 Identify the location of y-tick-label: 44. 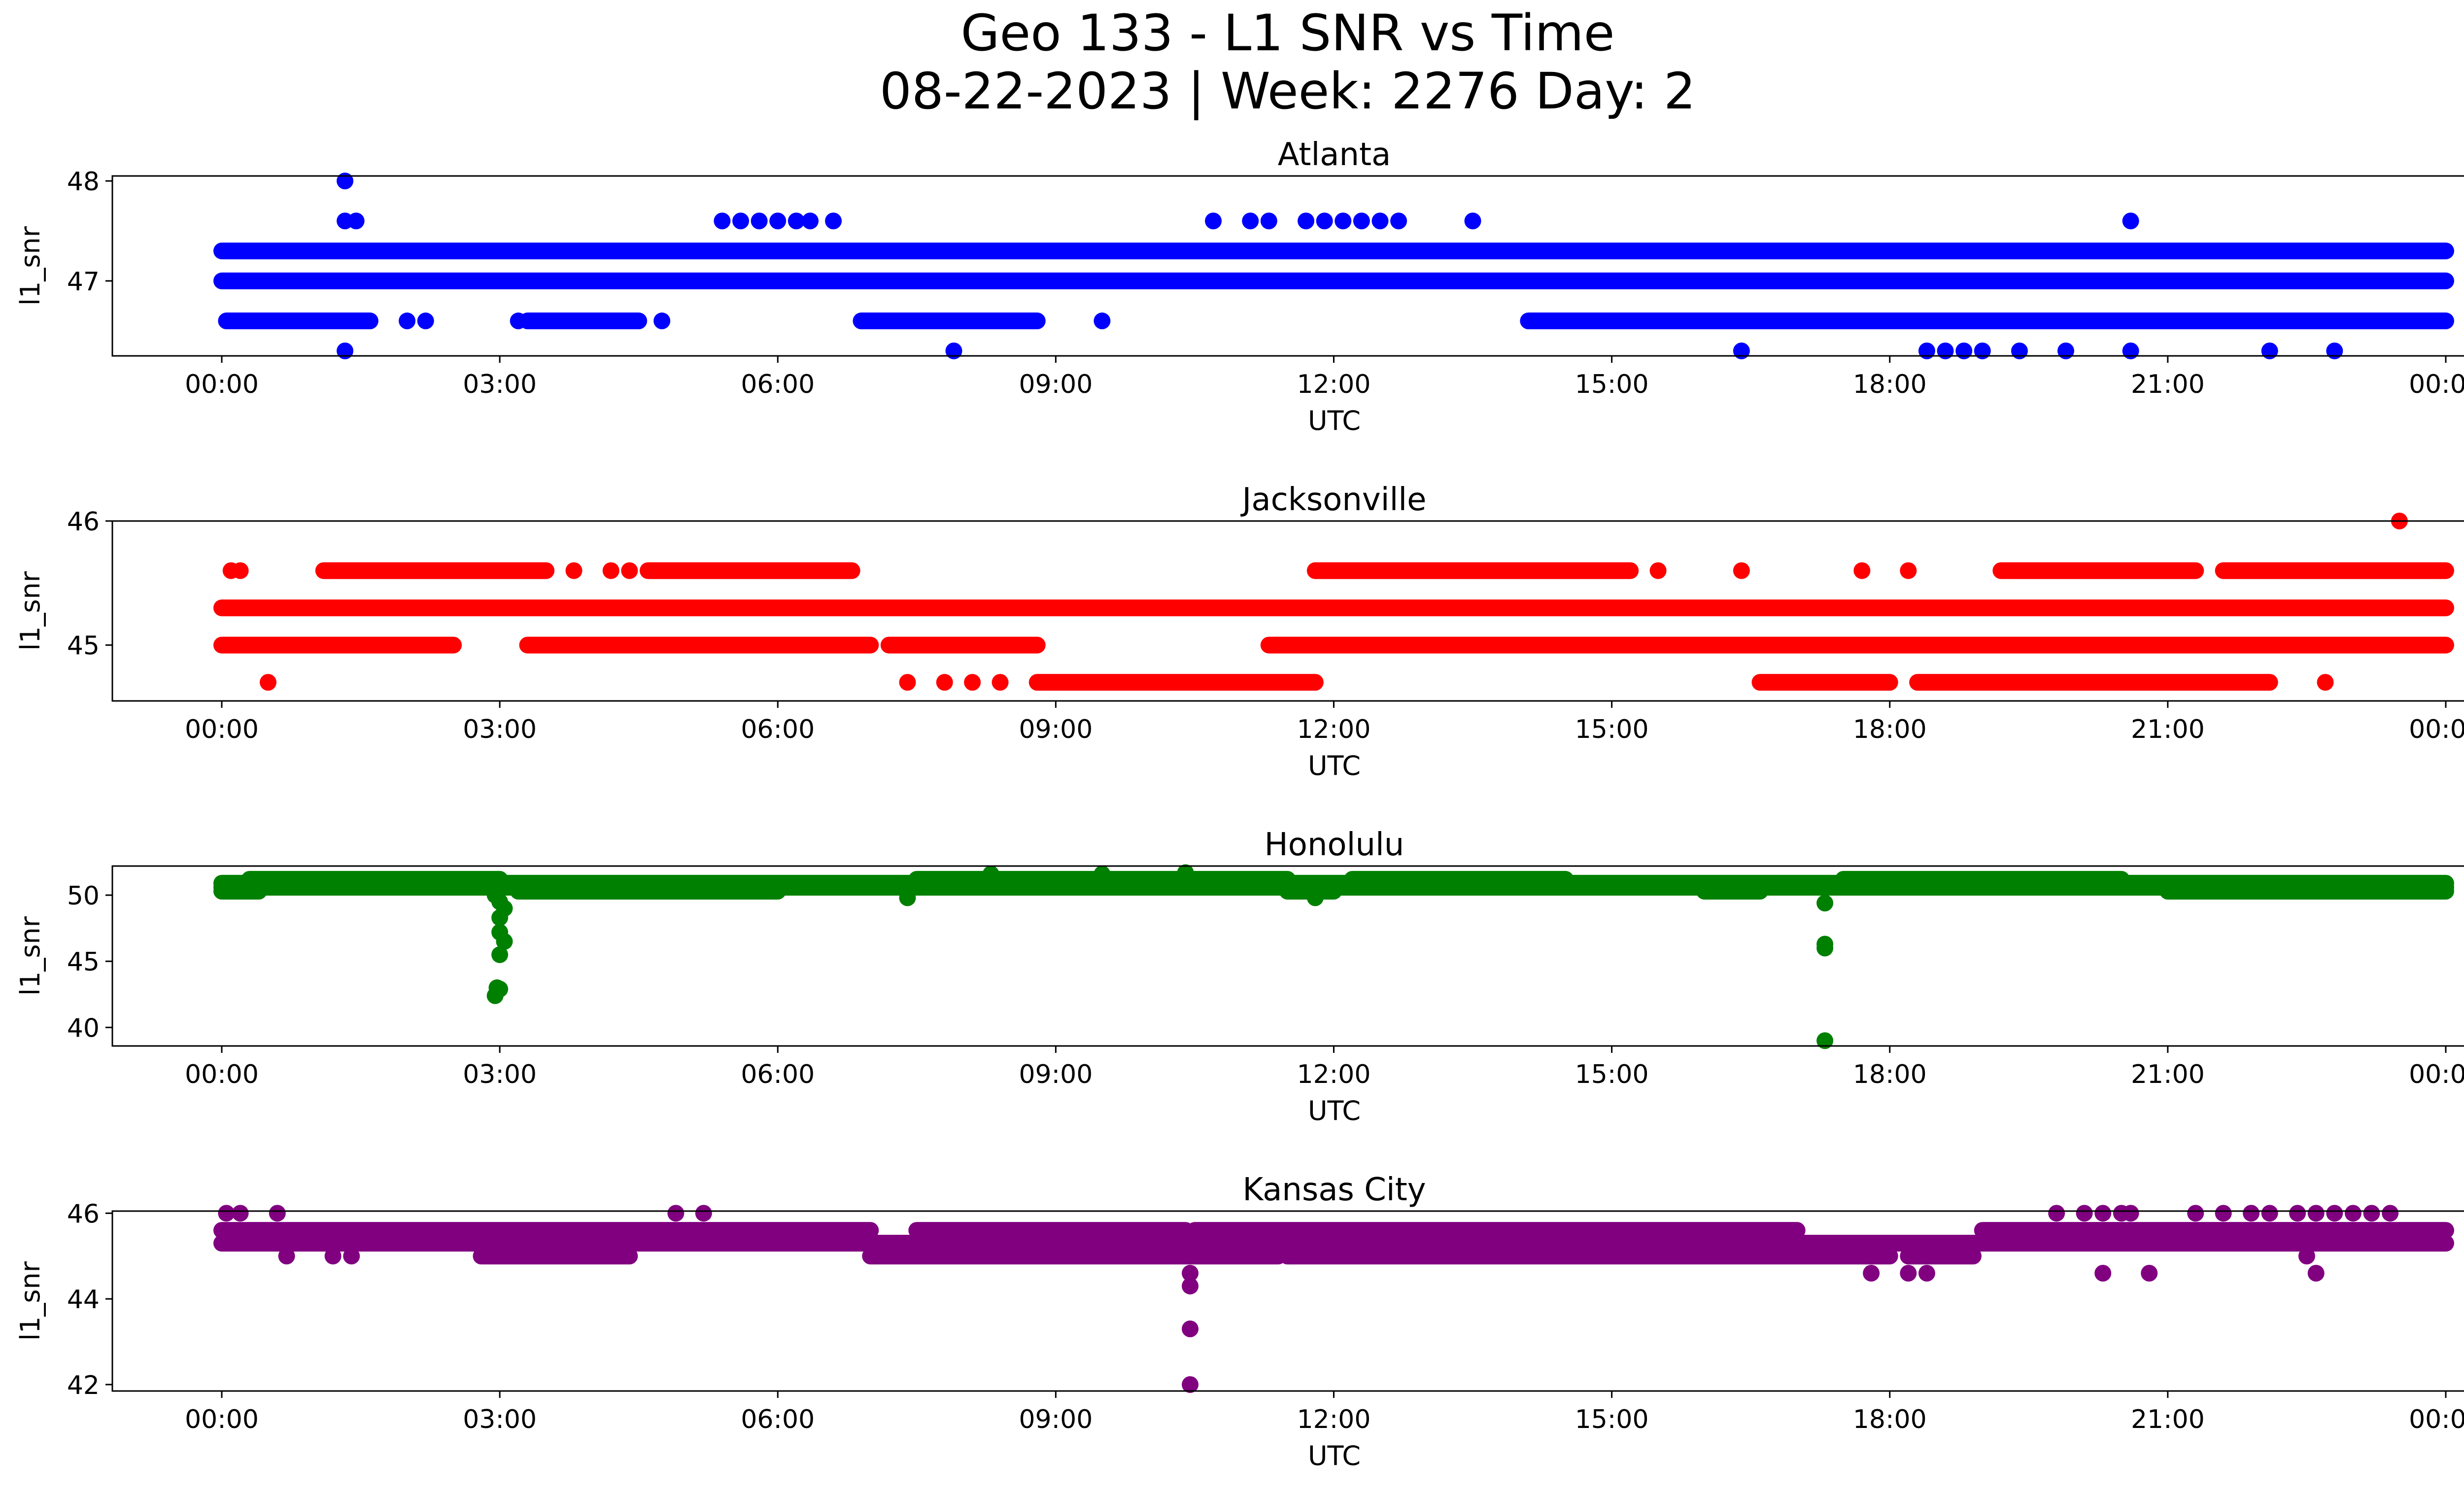
(83, 1300).